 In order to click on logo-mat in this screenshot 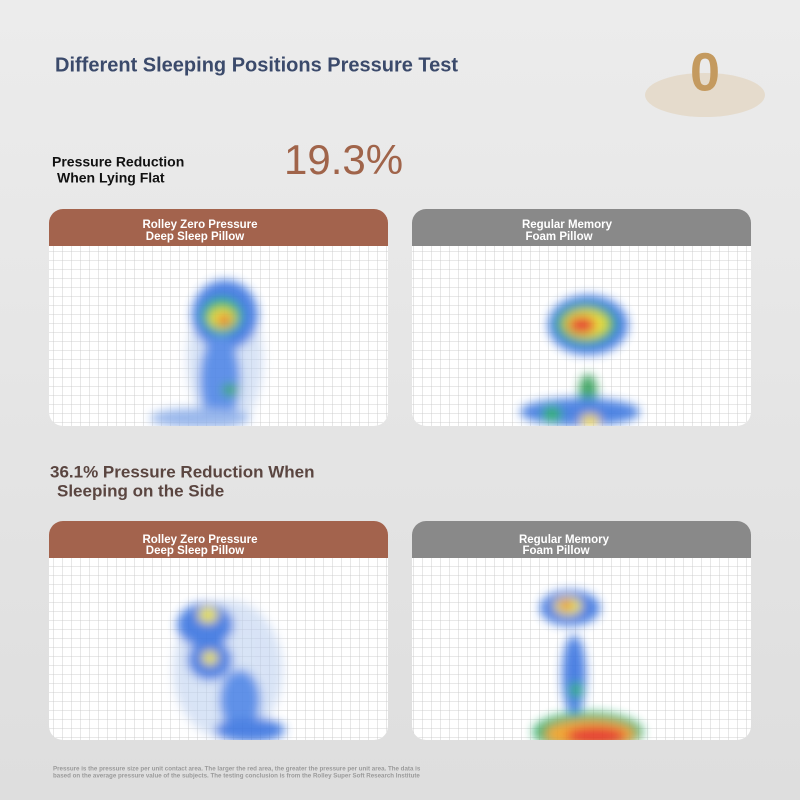, I will do `click(705, 95)`.